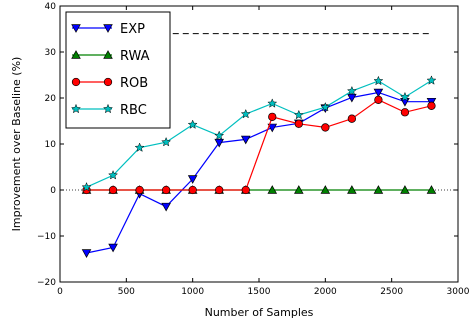 This screenshot has height=320, width=470. Describe the element at coordinates (51, 7) in the screenshot. I see `y-tick-label: 40` at that location.